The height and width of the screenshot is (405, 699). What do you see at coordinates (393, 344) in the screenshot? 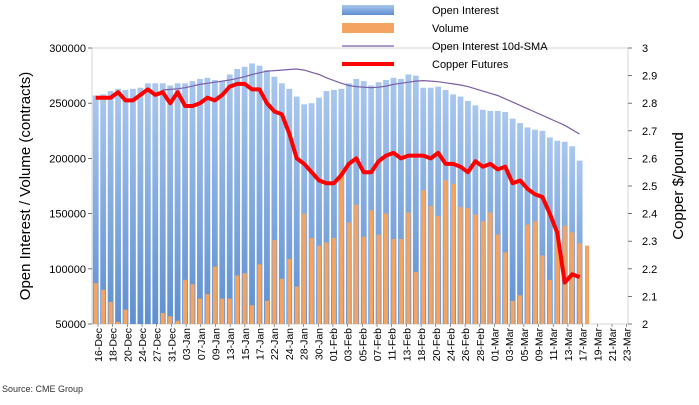
I see `x-tick-label: 11-Feb` at bounding box center [393, 344].